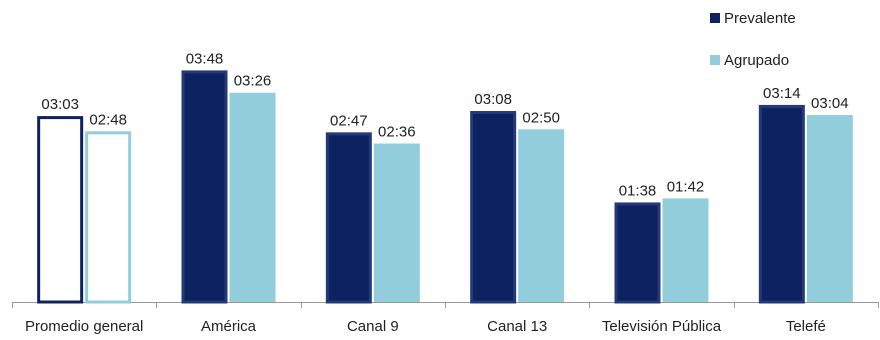 This screenshot has height=340, width=880. Describe the element at coordinates (830, 103) in the screenshot. I see `data-label-agrupado: 03:04` at that location.